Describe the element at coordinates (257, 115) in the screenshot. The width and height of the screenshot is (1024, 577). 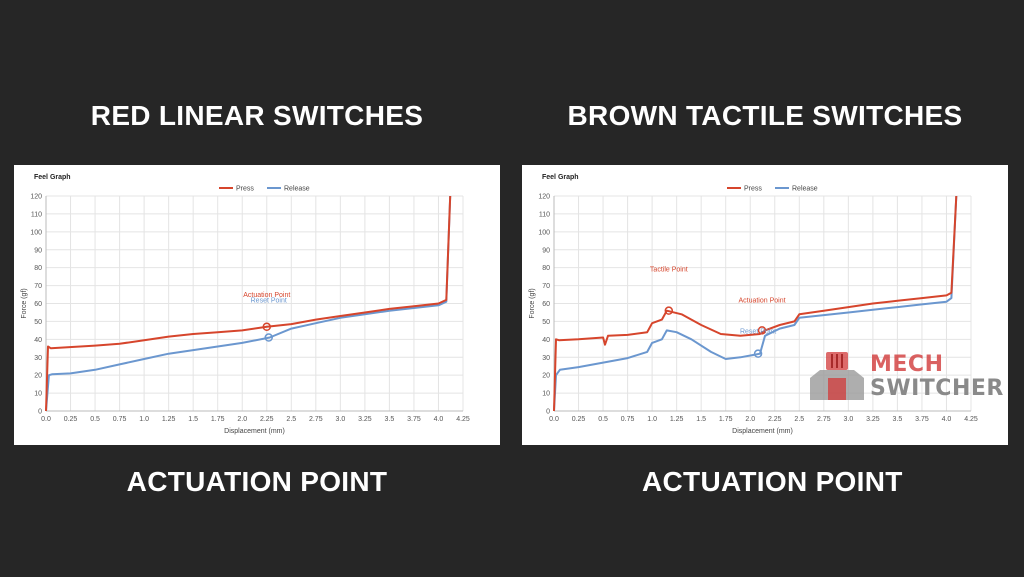
I see `left-chart-heading: RED LINEAR SWITCHES` at that location.